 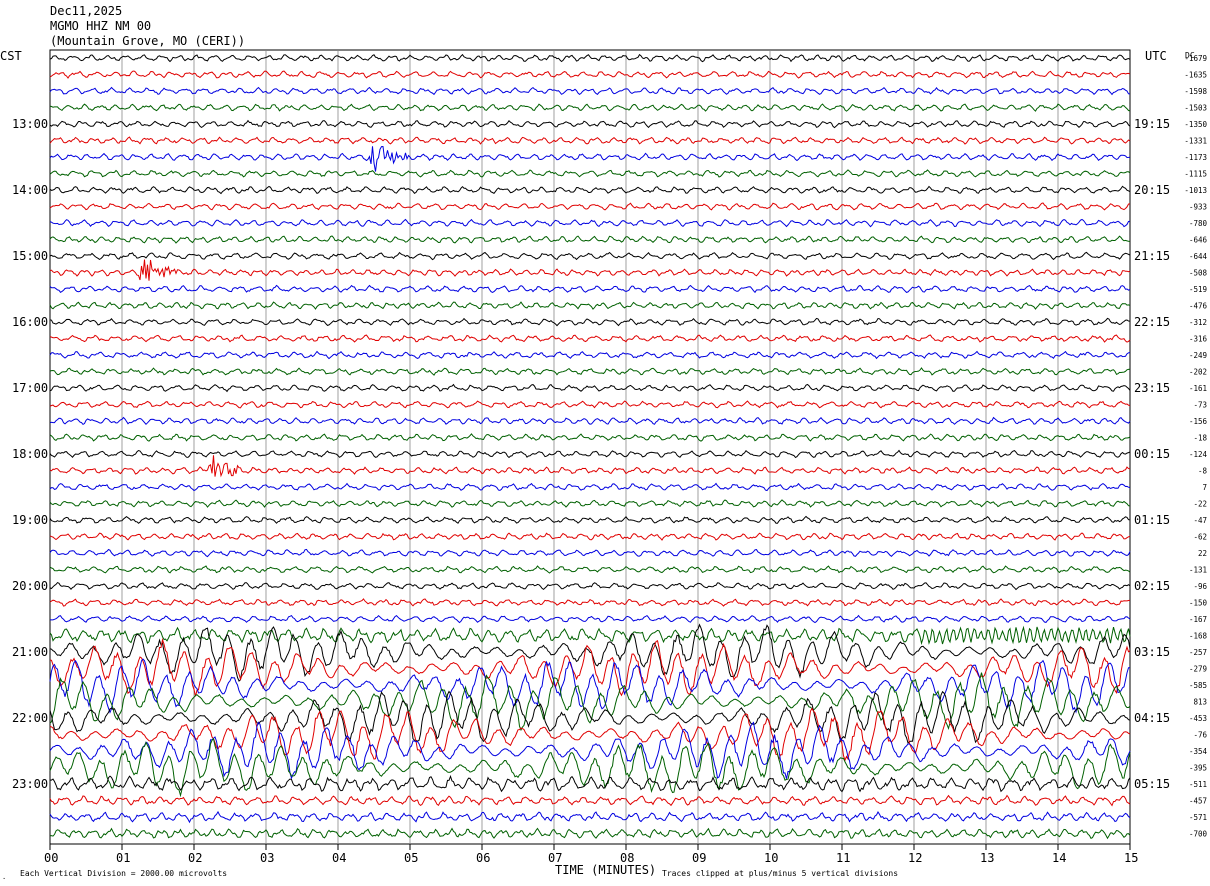 What do you see at coordinates (1200, 405) in the screenshot?
I see `dc-offset-label: -73` at bounding box center [1200, 405].